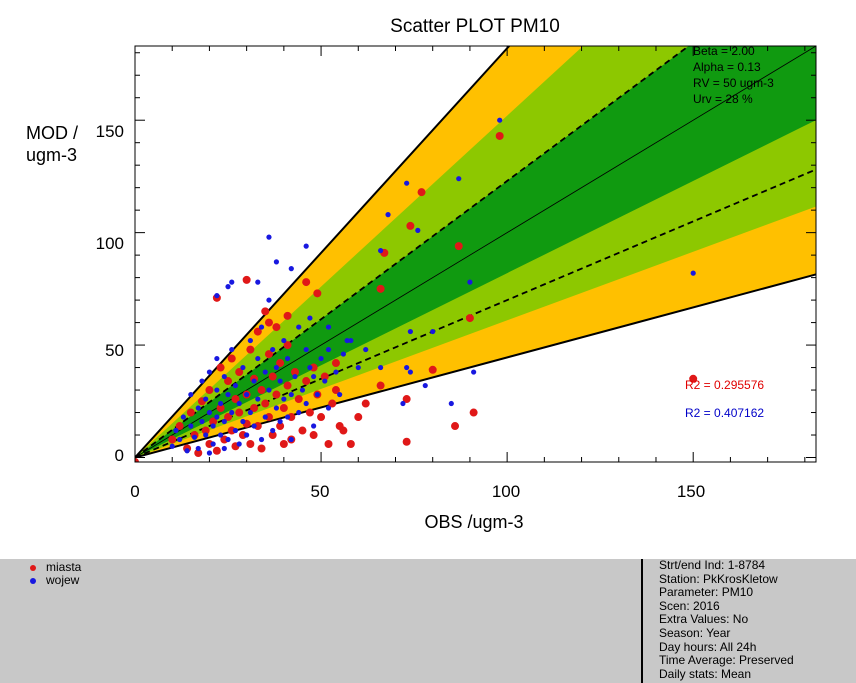  What do you see at coordinates (708, 646) in the screenshot?
I see `info-line-day-hours: Day hours: All 24h` at bounding box center [708, 646].